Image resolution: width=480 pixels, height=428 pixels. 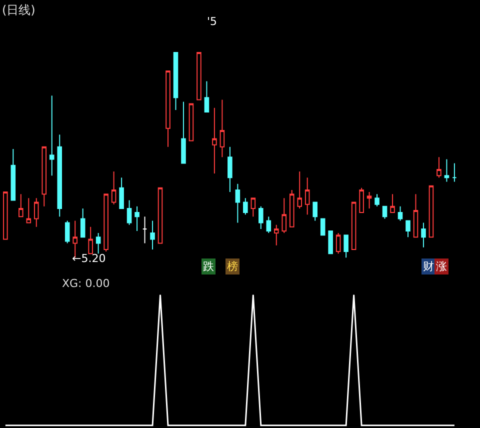 What do you see at coordinates (441, 266) in the screenshot?
I see `text: 涨` at bounding box center [441, 266].